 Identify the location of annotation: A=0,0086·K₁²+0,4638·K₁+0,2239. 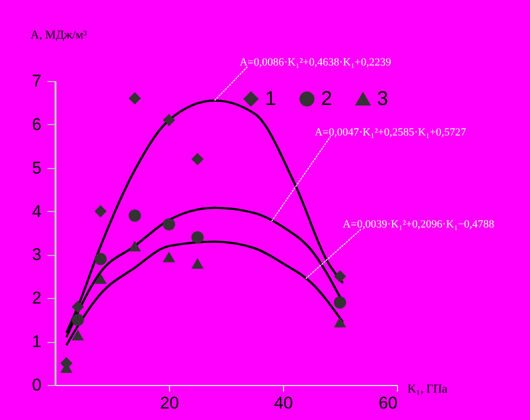
(316, 62).